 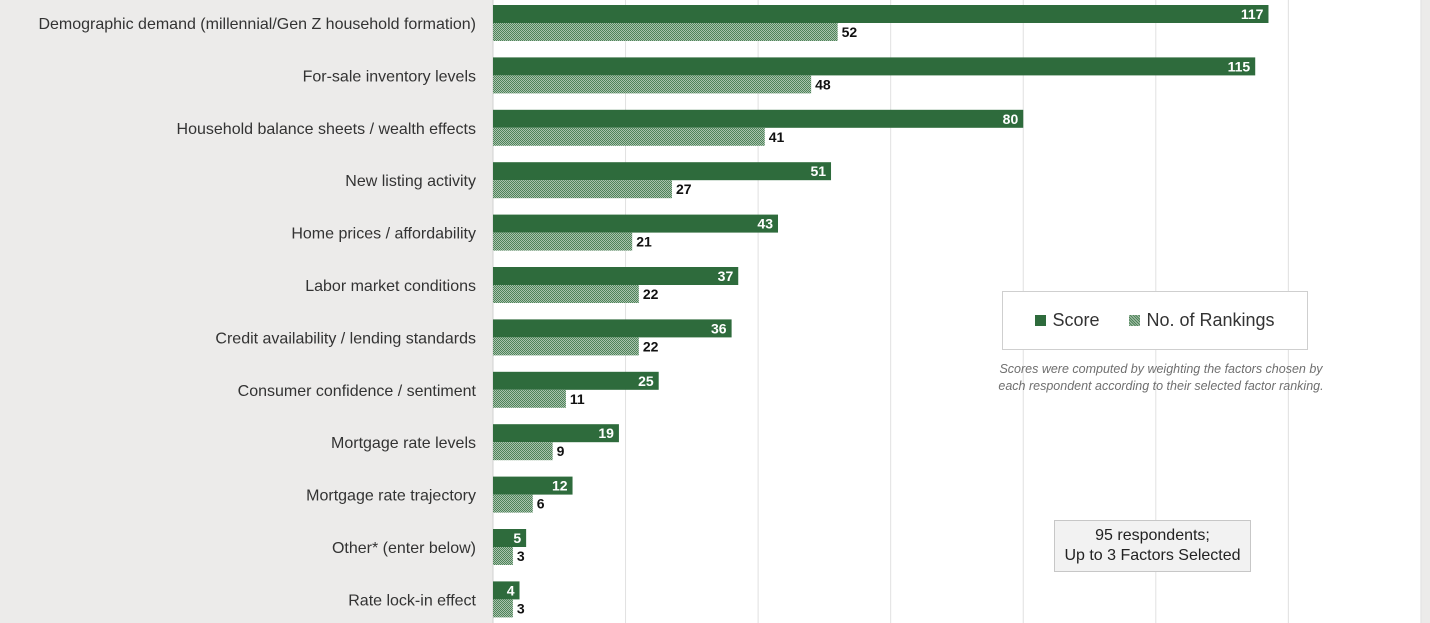 I want to click on score-value-label: 5, so click(x=517, y=538).